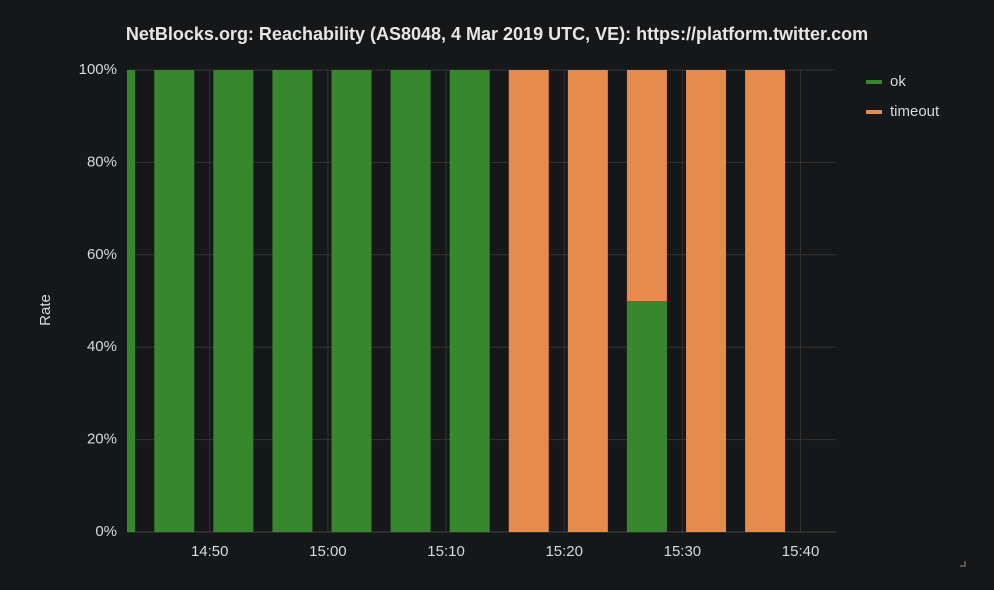 The image size is (994, 590). Describe the element at coordinates (446, 551) in the screenshot. I see `x-tick-label: 15:10` at that location.